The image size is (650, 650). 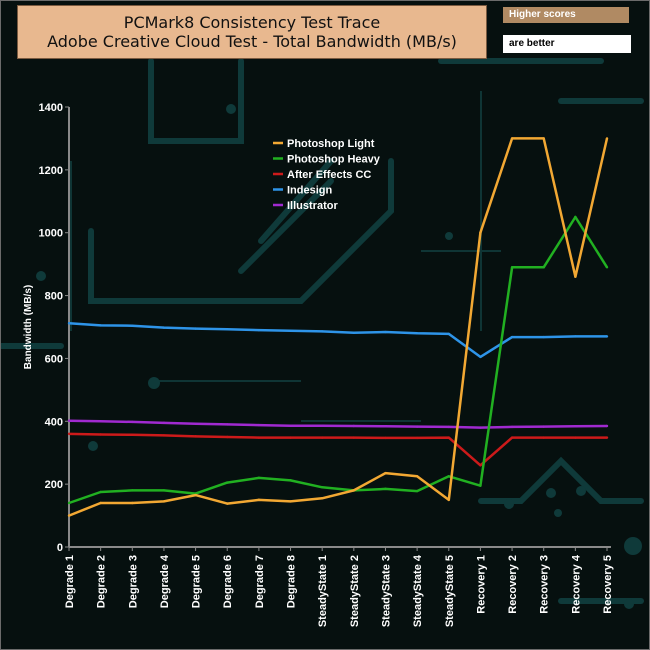 What do you see at coordinates (450, 591) in the screenshot?
I see `x-tick-label: SteadyState 5` at bounding box center [450, 591].